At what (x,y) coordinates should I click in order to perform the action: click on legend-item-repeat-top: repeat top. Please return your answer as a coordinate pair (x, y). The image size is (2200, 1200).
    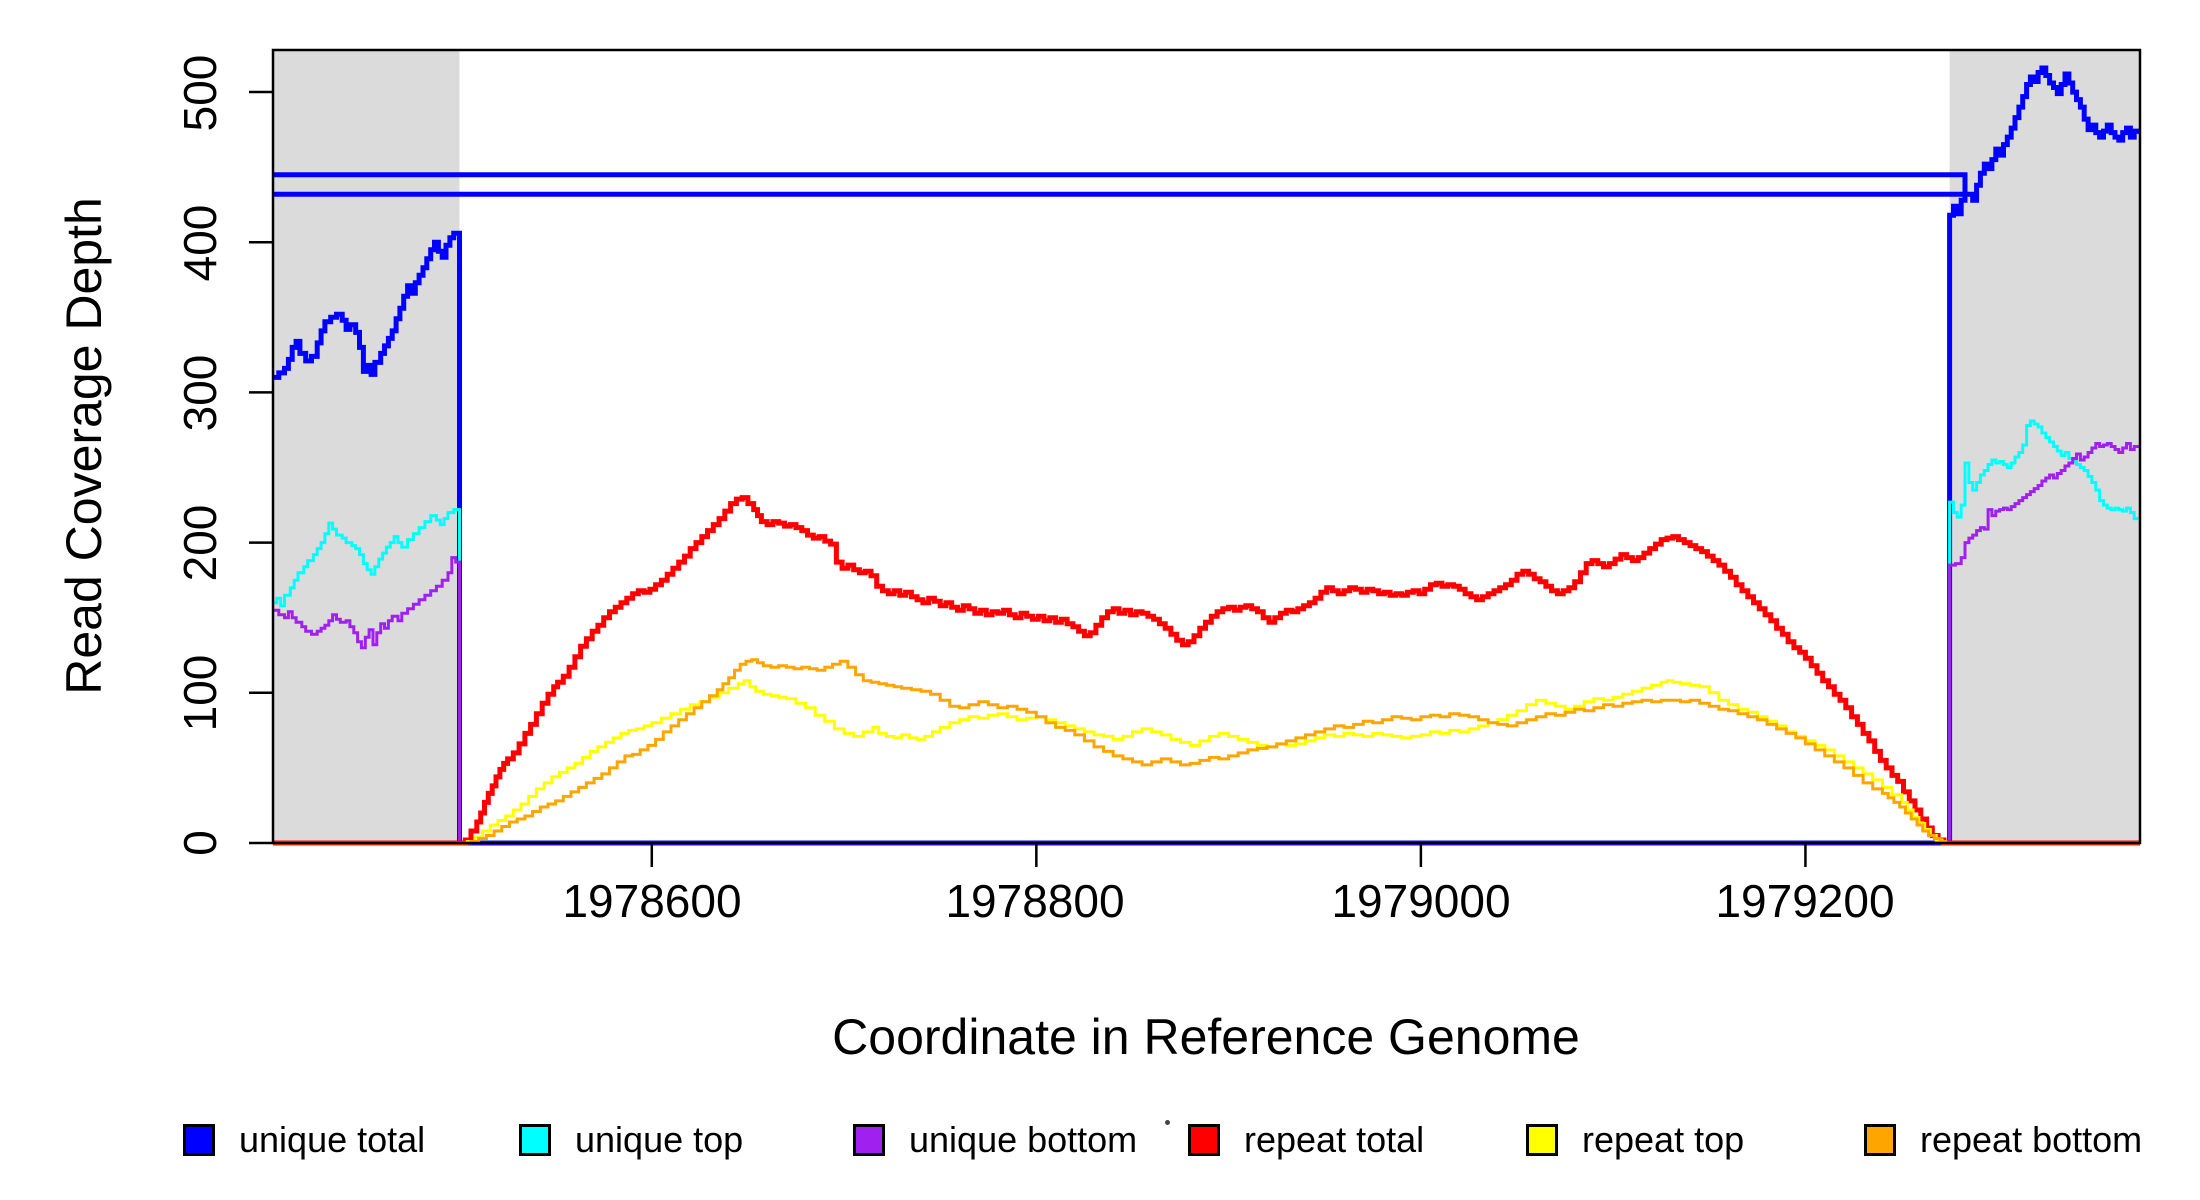
    Looking at the image, I should click on (1635, 1140).